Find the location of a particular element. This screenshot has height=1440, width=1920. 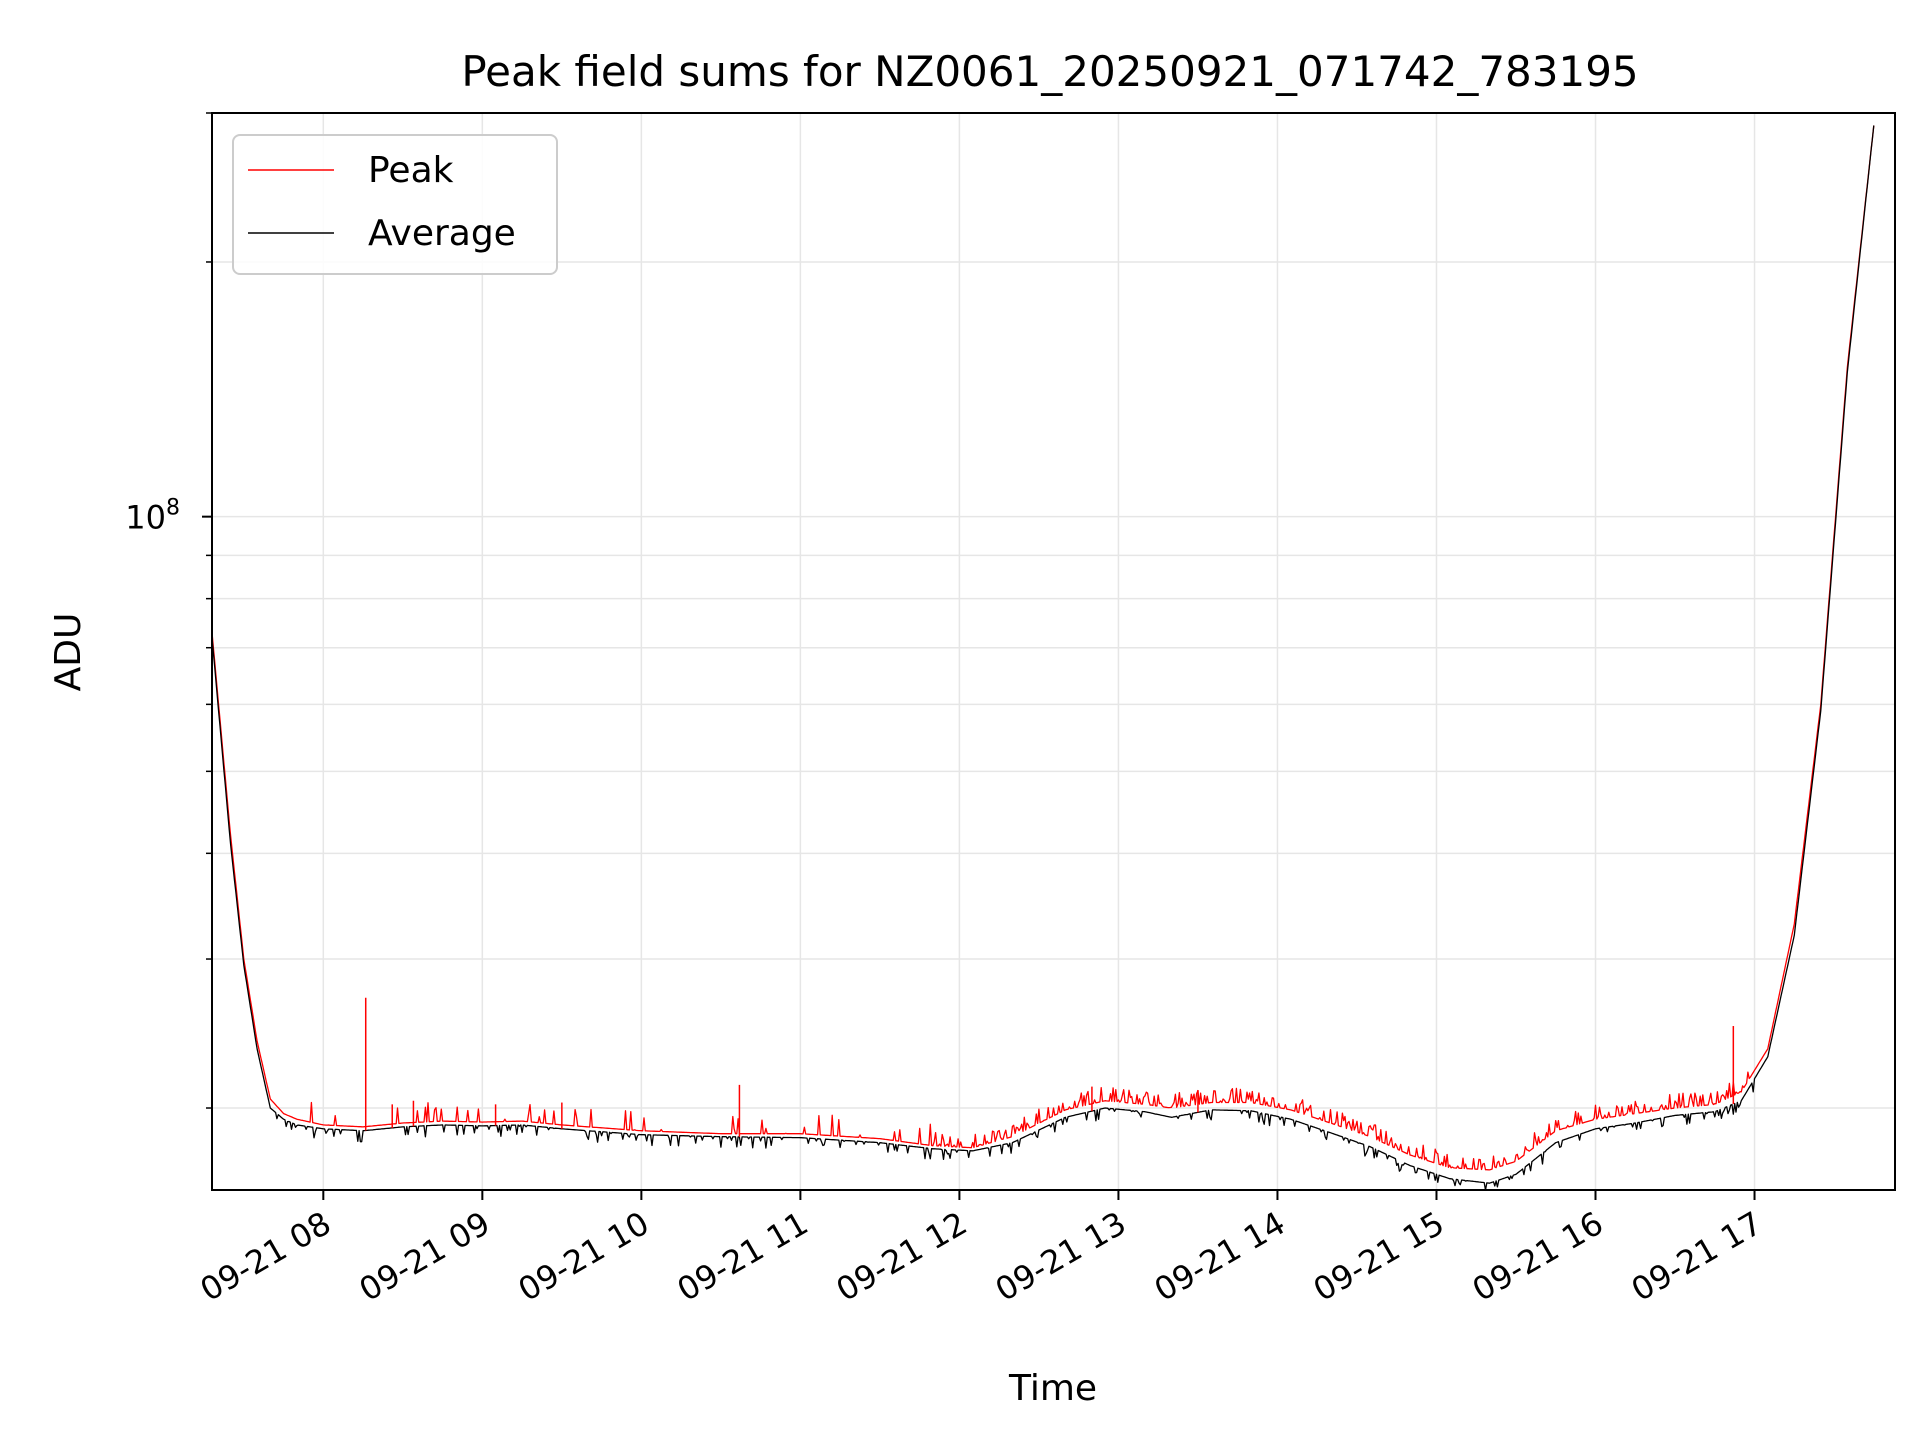

y-axis-label: ADU is located at coordinates (68, 652).